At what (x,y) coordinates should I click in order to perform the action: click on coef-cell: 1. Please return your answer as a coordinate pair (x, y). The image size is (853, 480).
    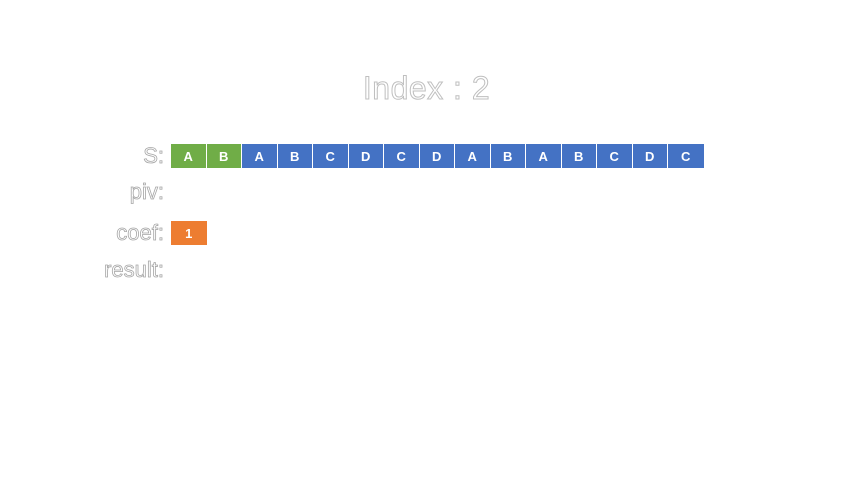
    Looking at the image, I should click on (189, 233).